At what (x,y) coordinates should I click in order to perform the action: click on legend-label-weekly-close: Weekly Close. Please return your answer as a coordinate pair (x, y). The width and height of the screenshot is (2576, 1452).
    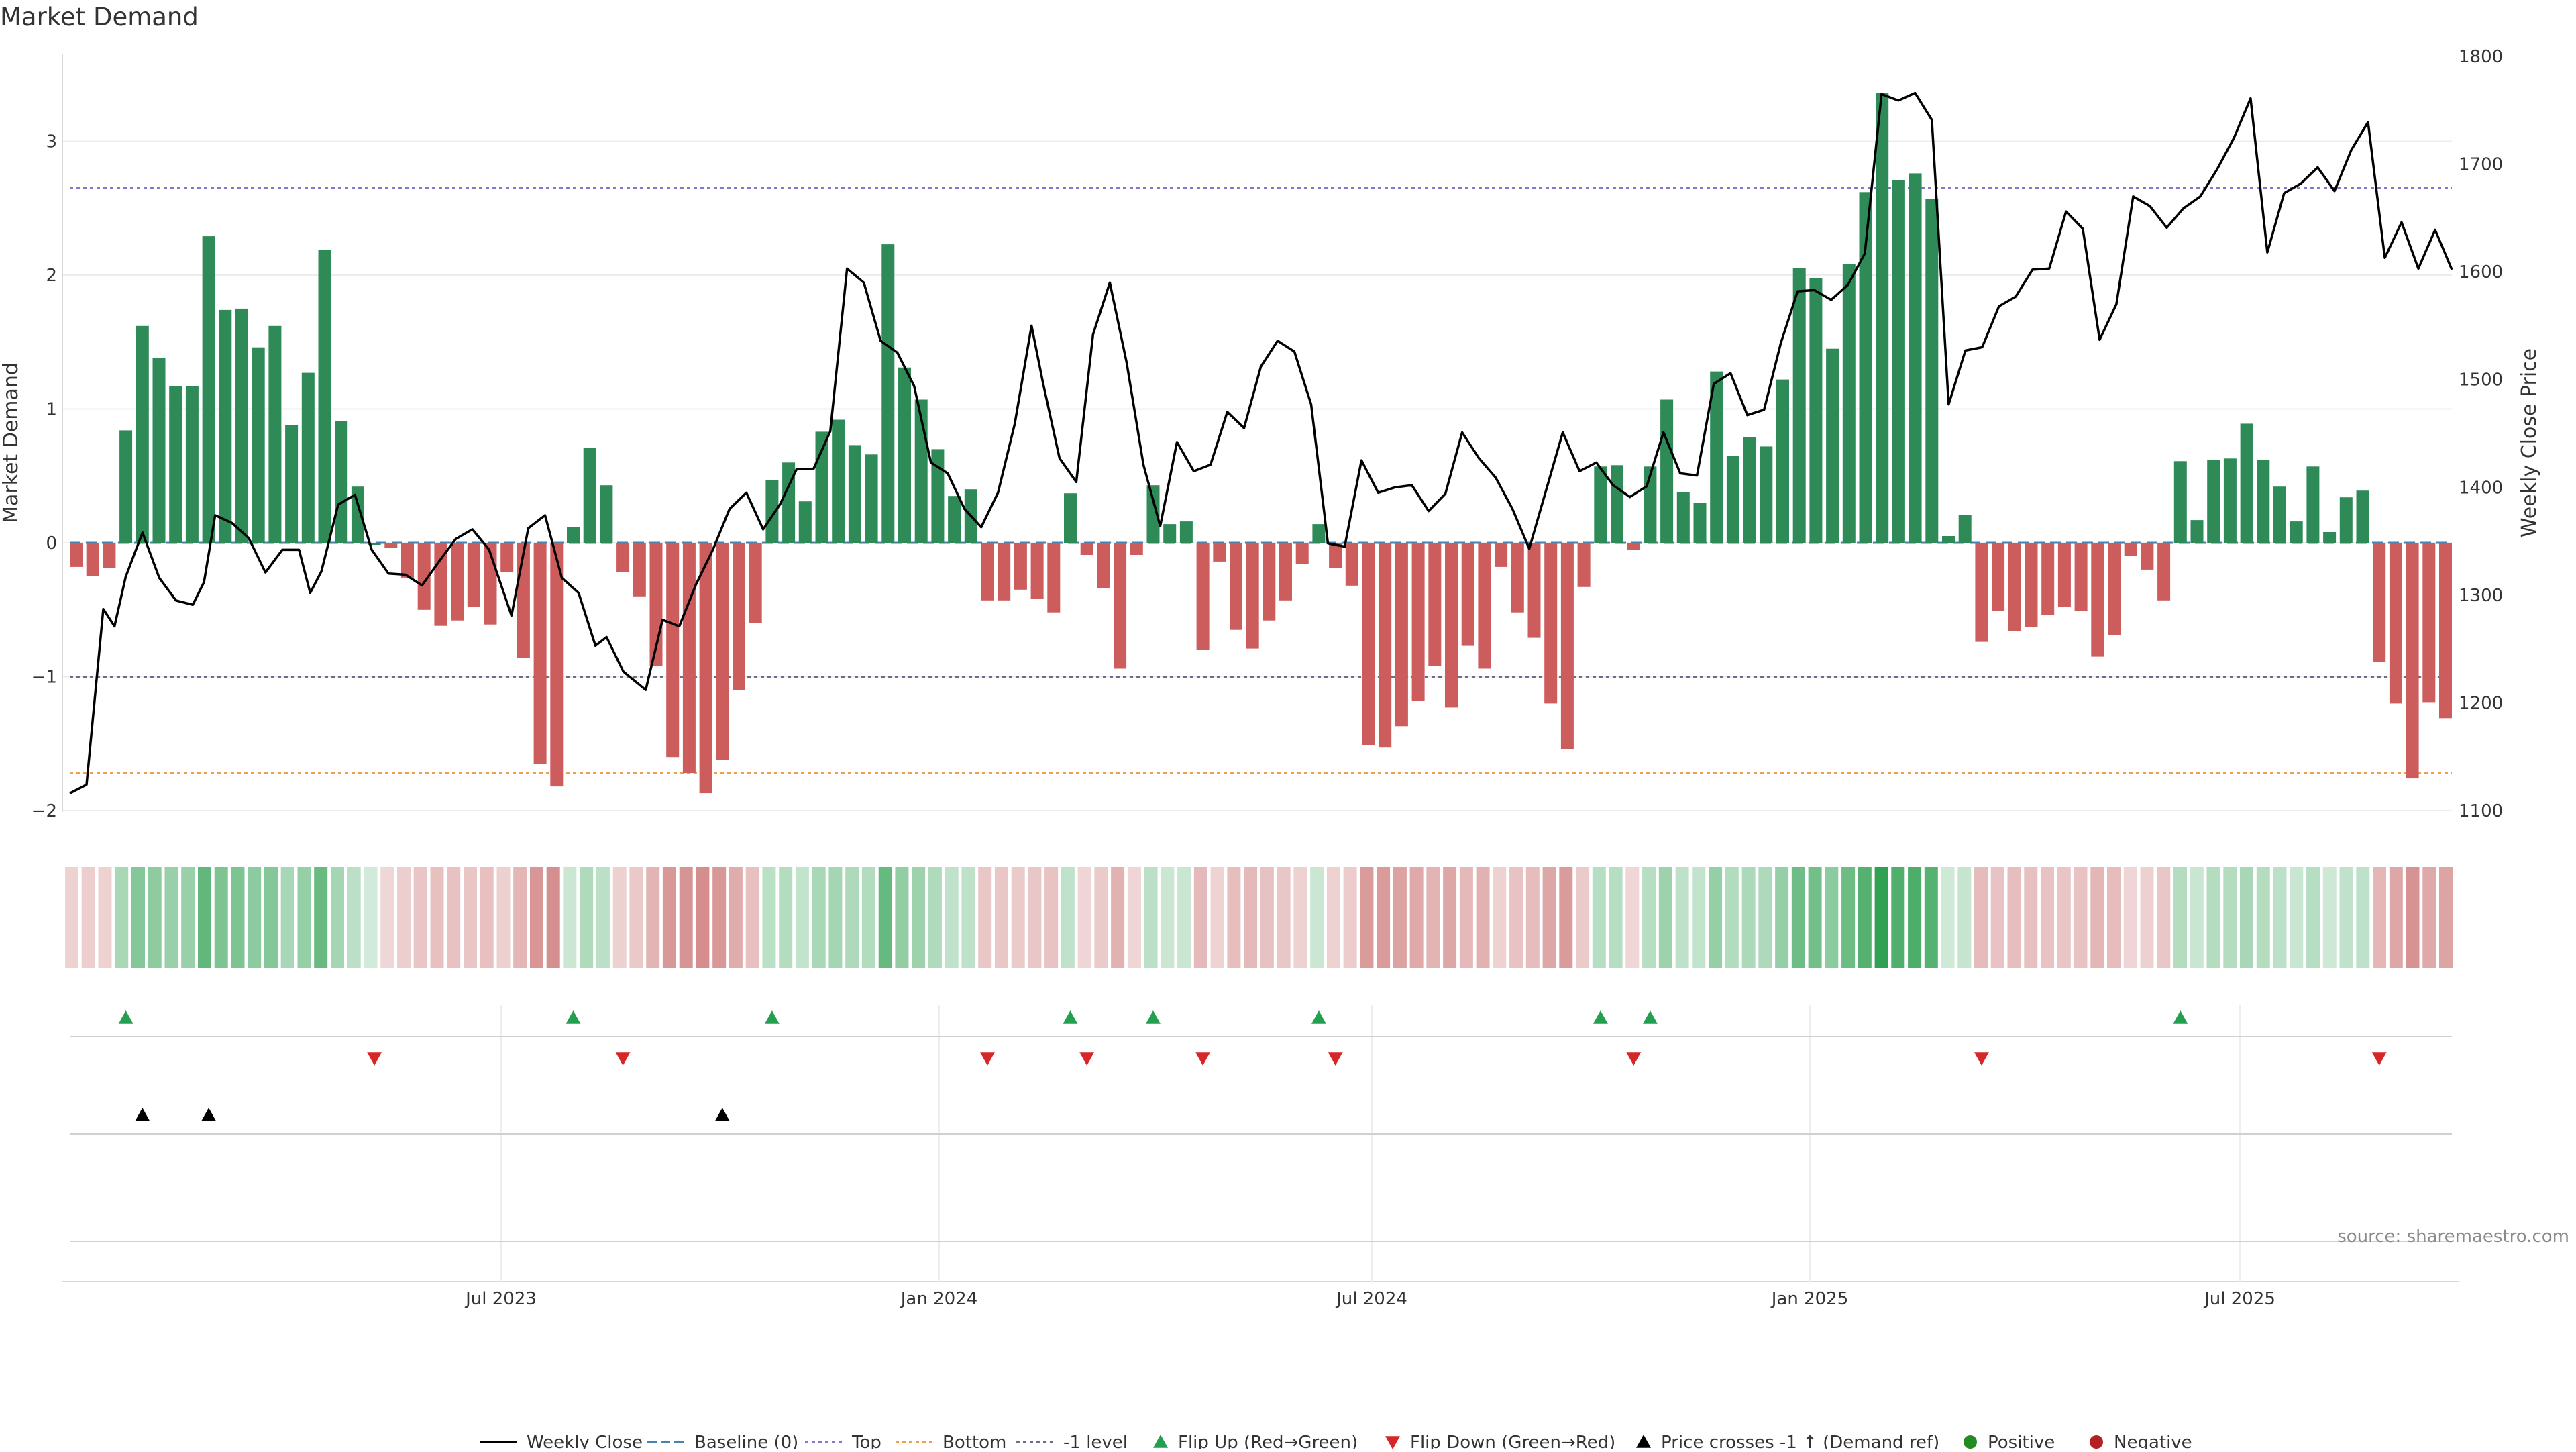
    Looking at the image, I should click on (585, 1441).